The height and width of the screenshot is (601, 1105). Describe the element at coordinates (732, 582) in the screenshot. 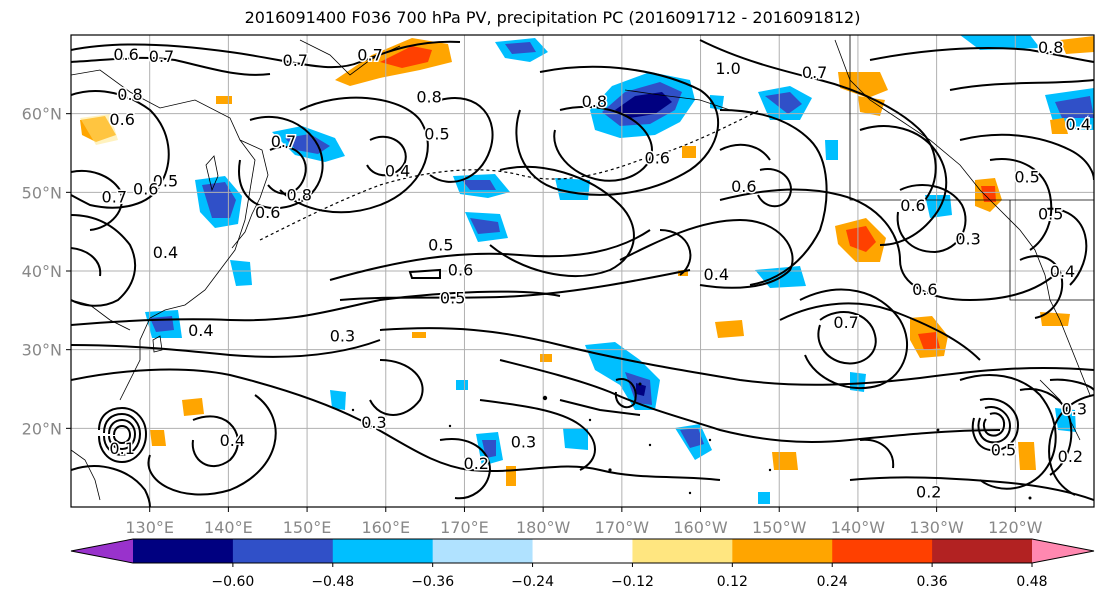

I see `colorbar-tick-label: 0.12` at that location.